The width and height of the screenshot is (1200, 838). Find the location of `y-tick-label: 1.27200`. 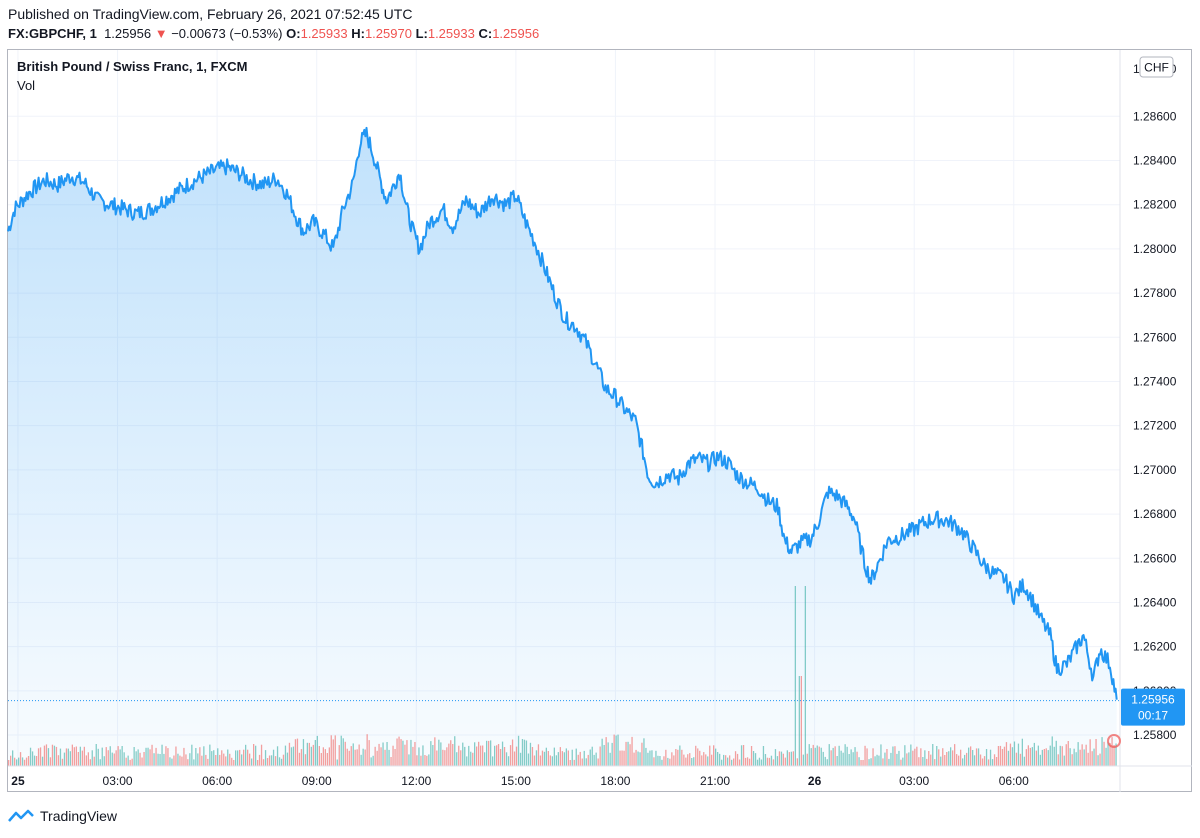

y-tick-label: 1.27200 is located at coordinates (1155, 426).